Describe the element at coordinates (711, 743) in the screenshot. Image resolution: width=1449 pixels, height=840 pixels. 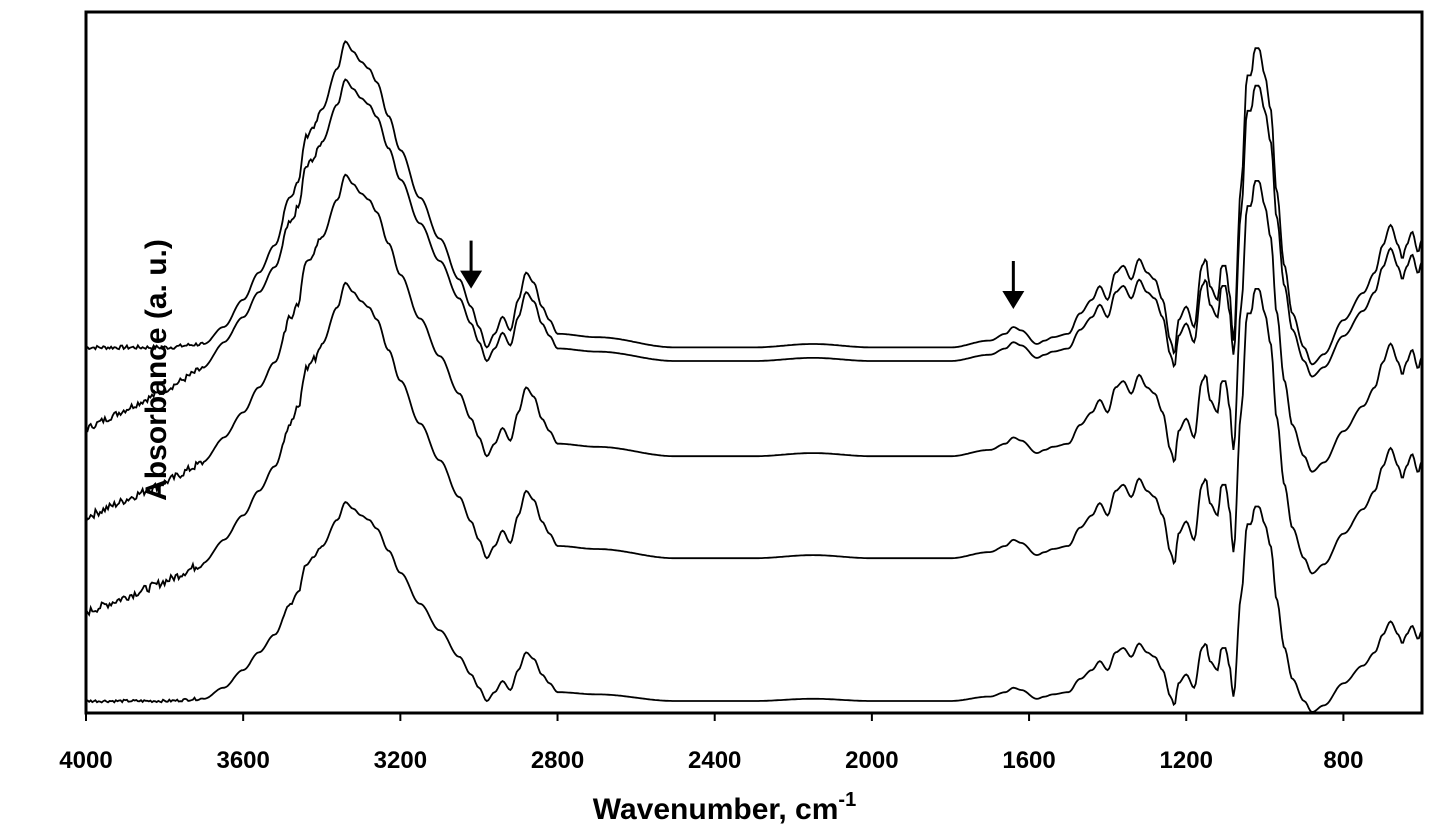
I see `x-axis-ticks: 4000 3600 3200 2800 2400 2000 1600 1200 800` at that location.